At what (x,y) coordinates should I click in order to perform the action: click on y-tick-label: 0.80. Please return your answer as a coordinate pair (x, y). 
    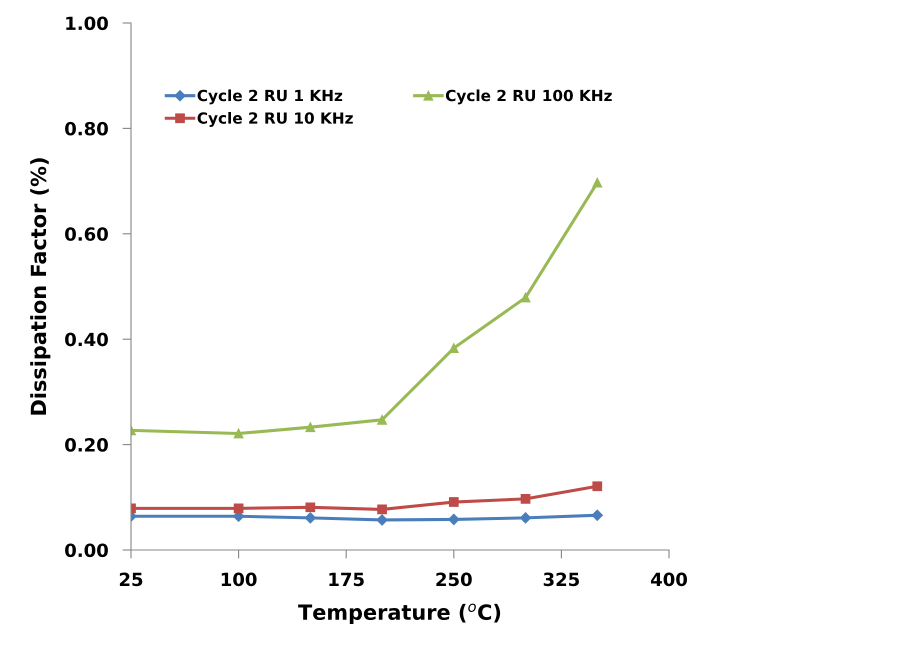
    Looking at the image, I should click on (86, 129).